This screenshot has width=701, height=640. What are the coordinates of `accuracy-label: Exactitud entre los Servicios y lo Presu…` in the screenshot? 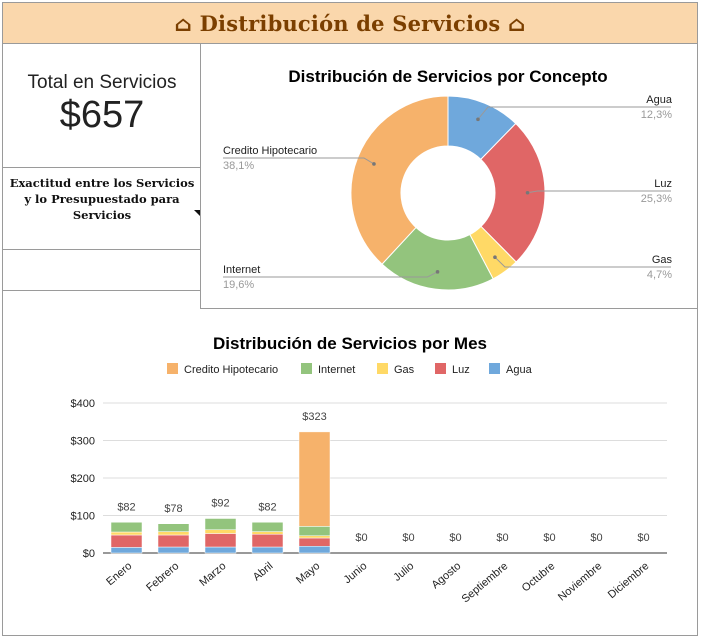 It's located at (102, 199).